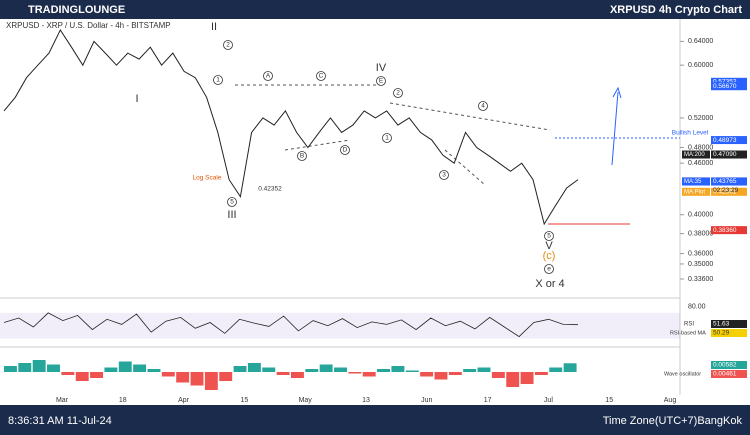 Image resolution: width=750 pixels, height=435 pixels. Describe the element at coordinates (549, 256) in the screenshot. I see `wave-label: (c)` at that location.